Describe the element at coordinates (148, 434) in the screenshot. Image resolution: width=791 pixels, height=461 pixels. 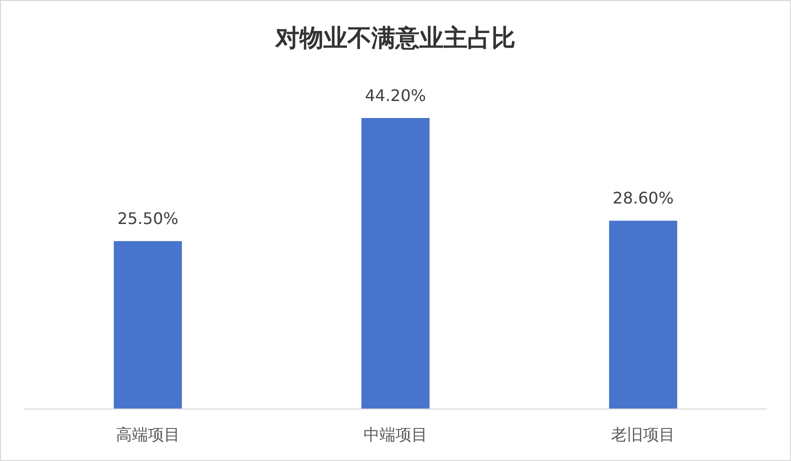
I see `x-tick-label: 高端项目` at that location.